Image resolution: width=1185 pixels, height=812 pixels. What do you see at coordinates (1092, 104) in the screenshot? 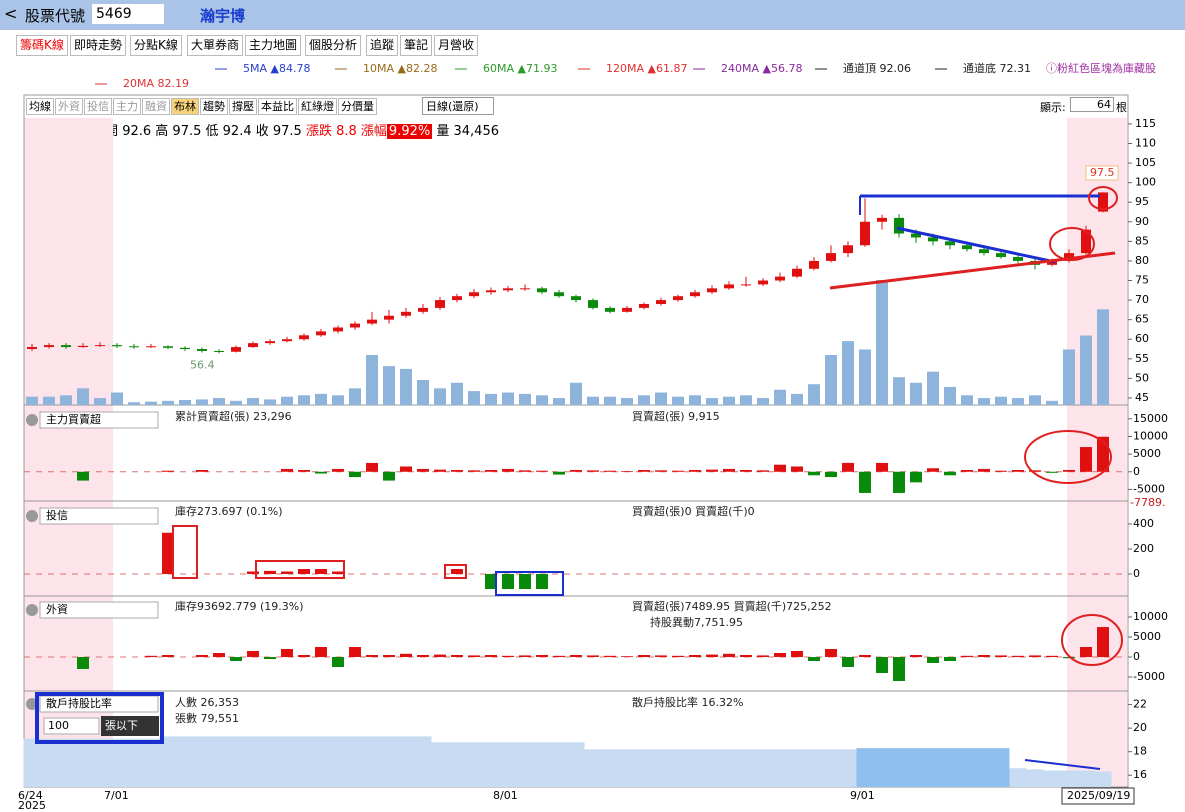
I see `display-count: 64` at bounding box center [1092, 104].